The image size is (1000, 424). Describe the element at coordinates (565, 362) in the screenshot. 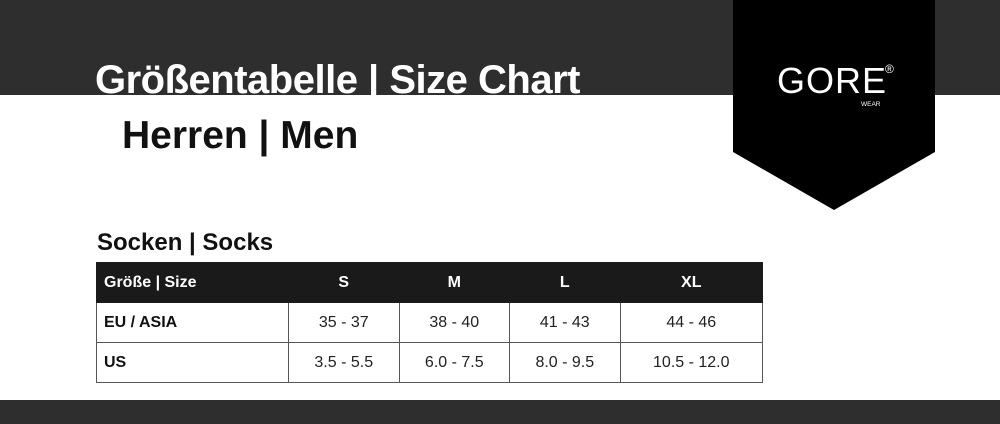

I see `table-cell: 8.0 - 9.5` at that location.